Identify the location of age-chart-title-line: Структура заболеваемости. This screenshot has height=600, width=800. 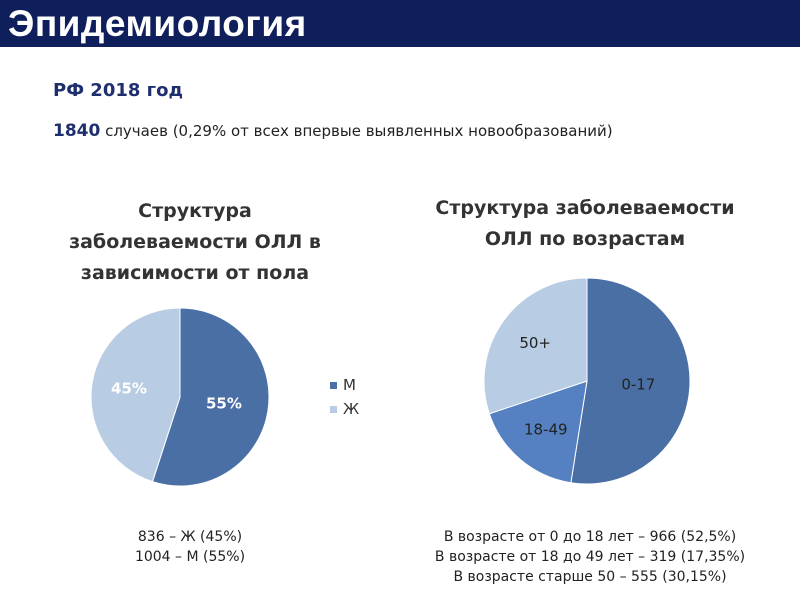
(585, 208).